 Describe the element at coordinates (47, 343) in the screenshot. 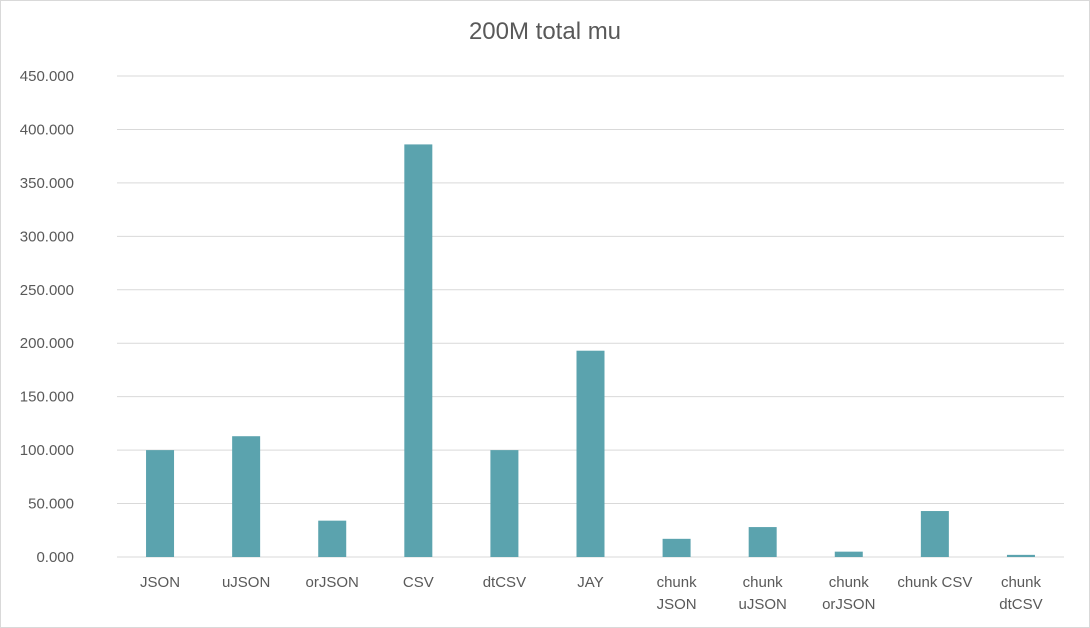

I see `y-tick-label: 200.000` at that location.